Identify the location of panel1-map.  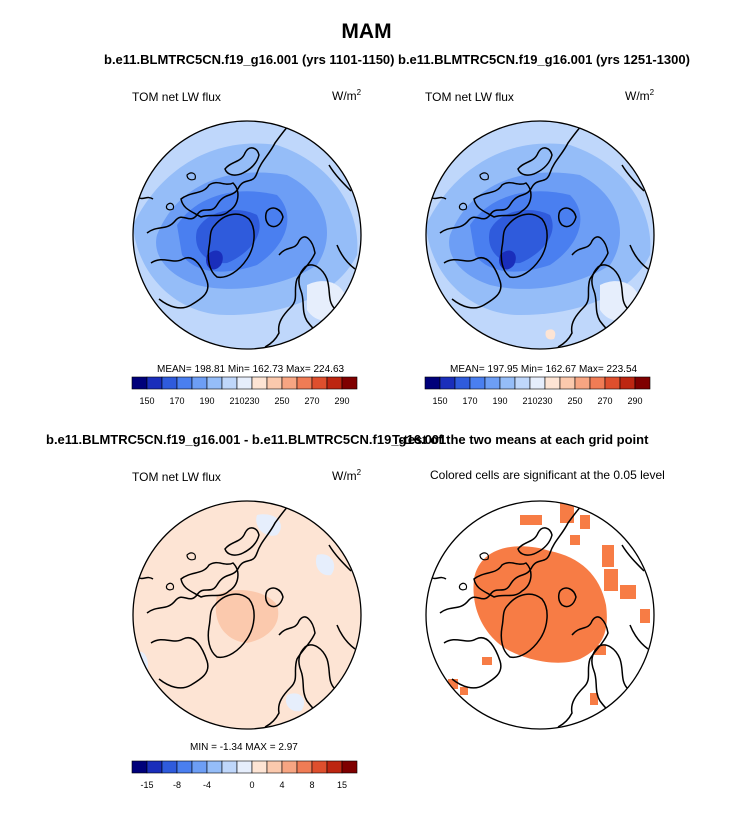
(247, 235).